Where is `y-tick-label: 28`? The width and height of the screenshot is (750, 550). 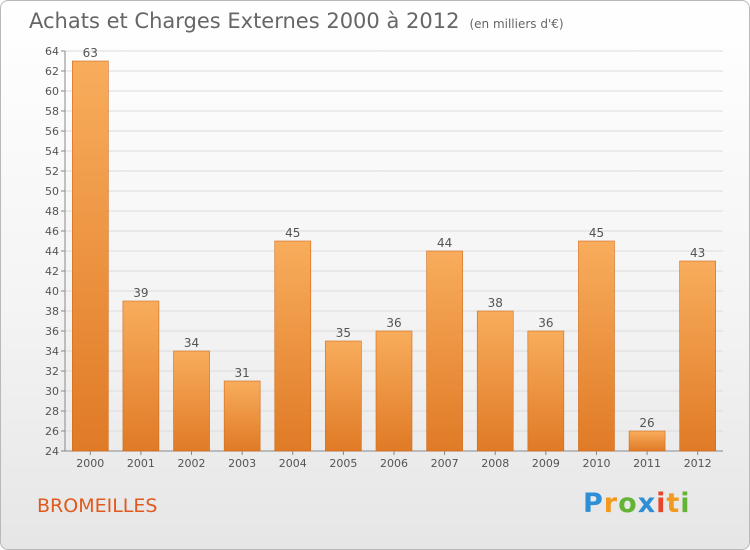 y-tick-label: 28 is located at coordinates (52, 411).